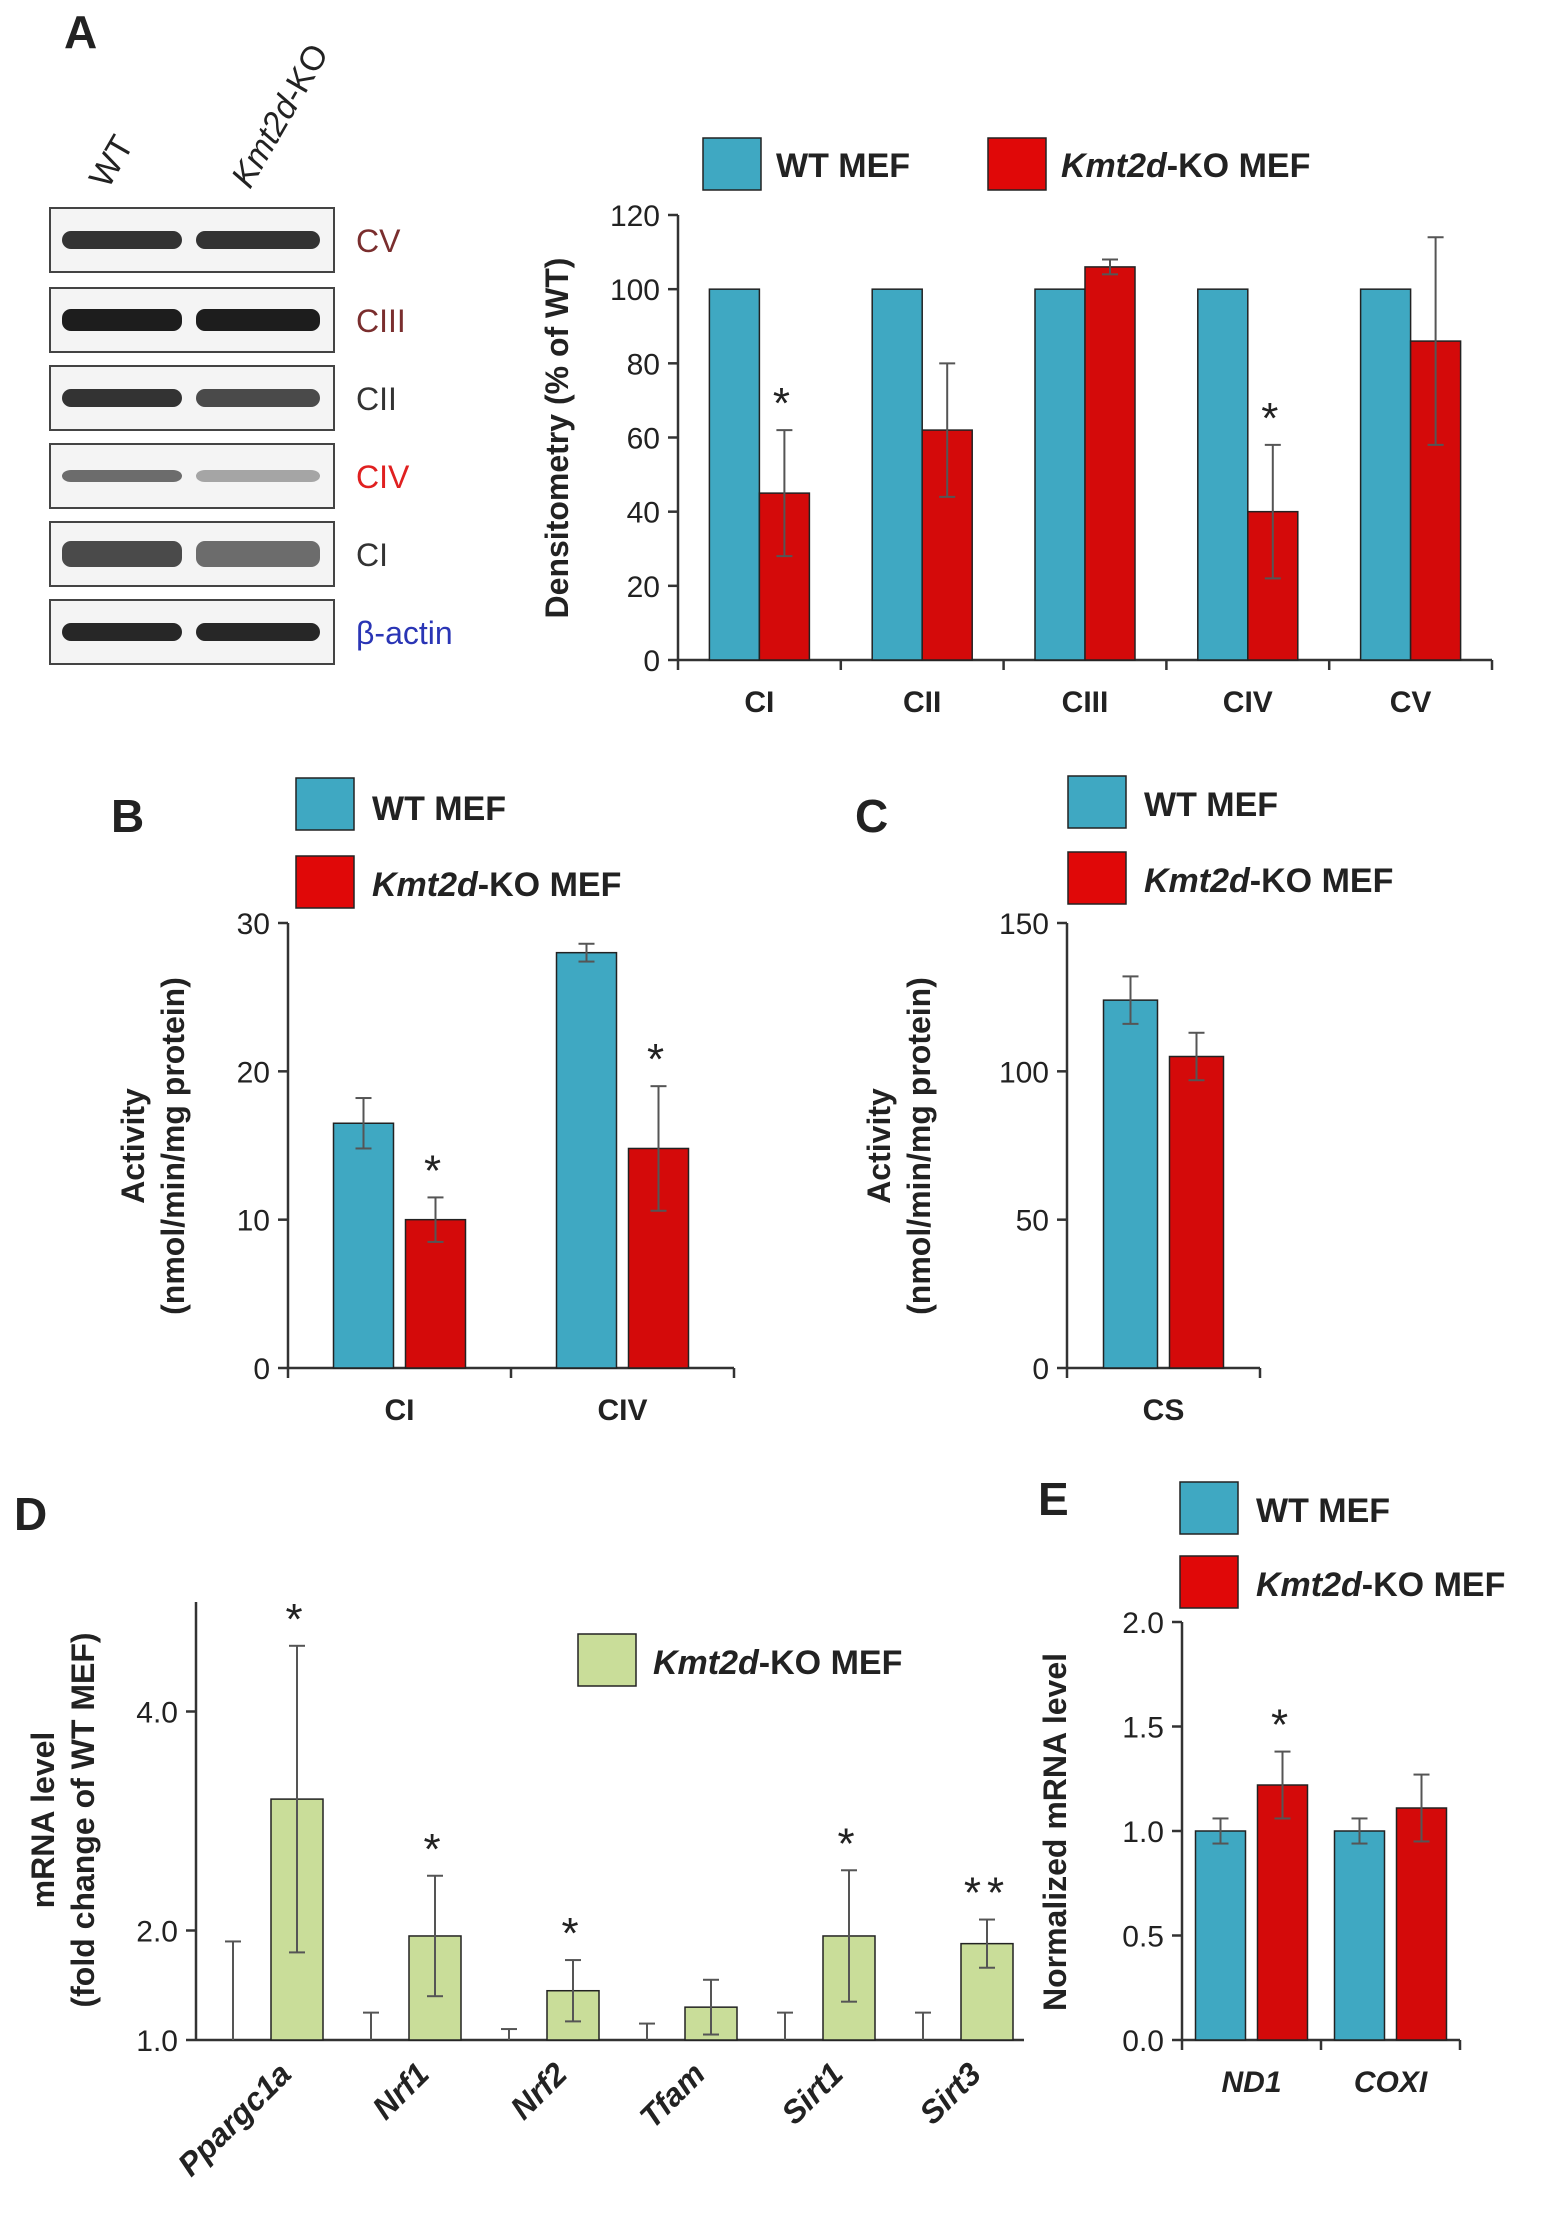 Image resolution: width=1562 pixels, height=2214 pixels. What do you see at coordinates (1385, 474) in the screenshot?
I see `bar-wt-cv` at bounding box center [1385, 474].